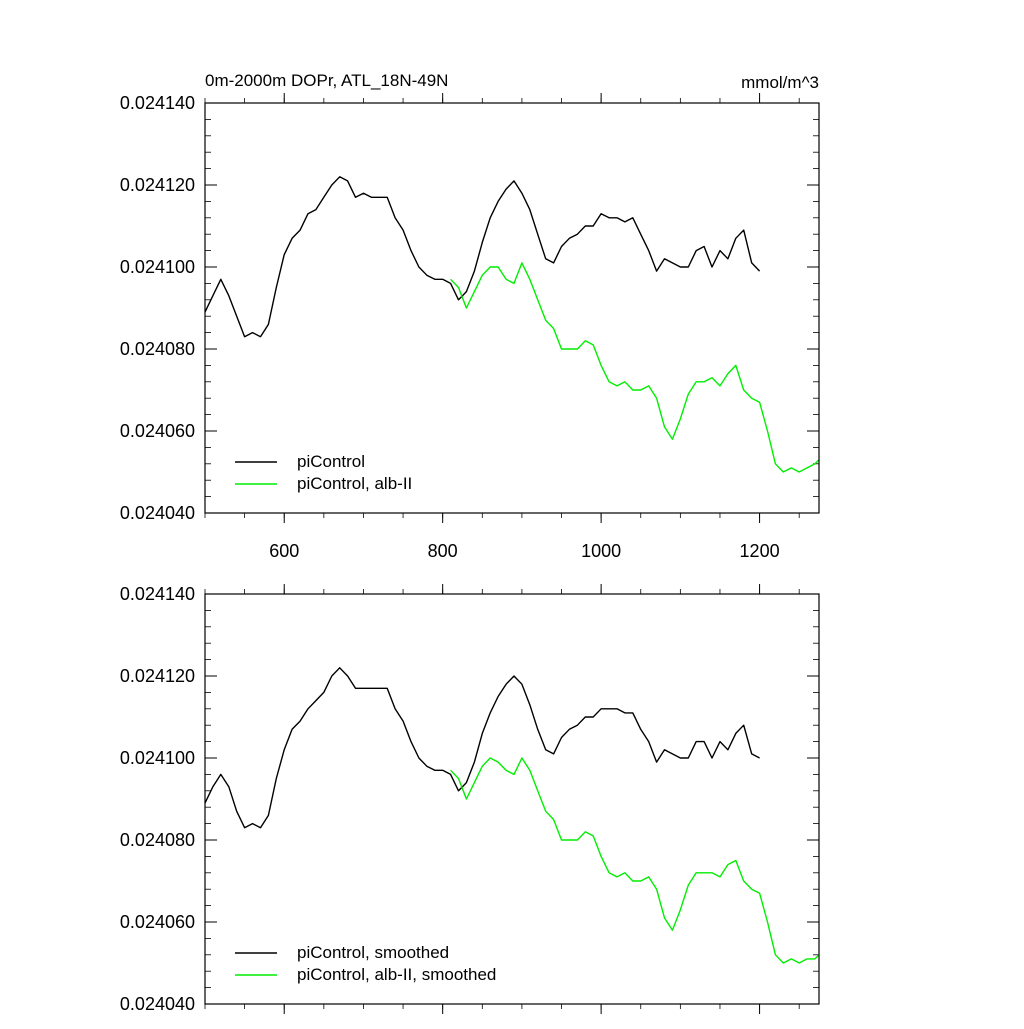 The image size is (1024, 1029). Describe the element at coordinates (760, 551) in the screenshot. I see `x-tick-label: 1200` at that location.